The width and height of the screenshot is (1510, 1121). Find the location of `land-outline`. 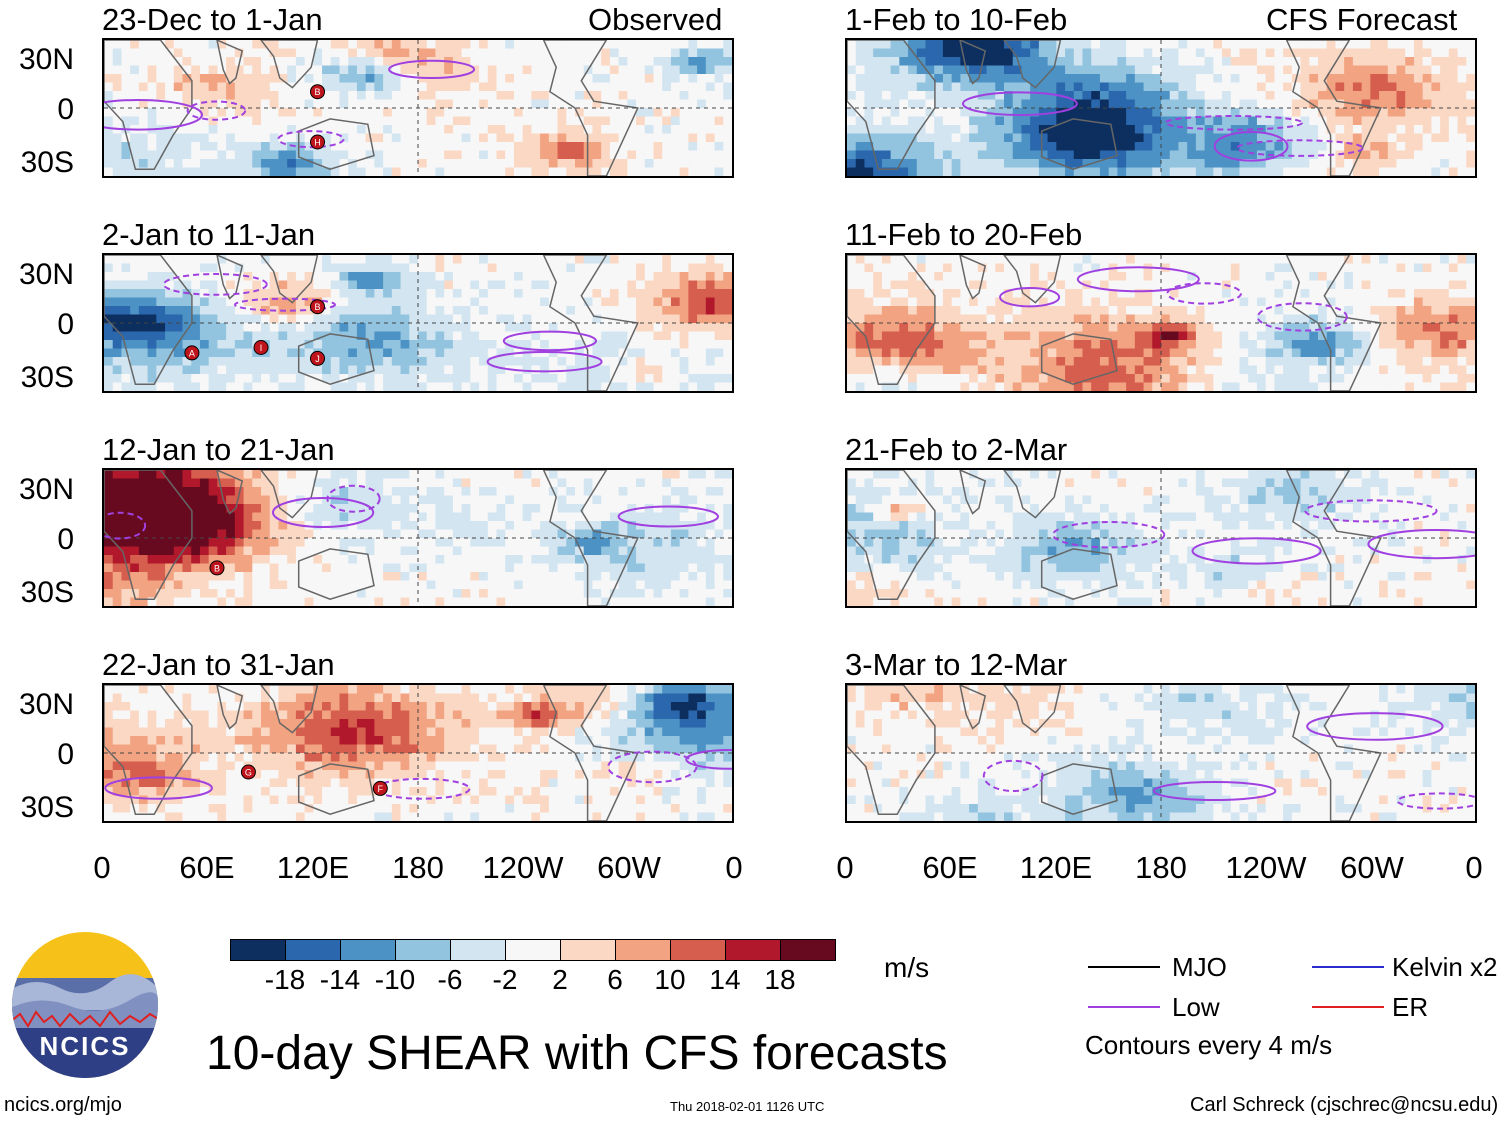

land-outline is located at coordinates (336, 144).